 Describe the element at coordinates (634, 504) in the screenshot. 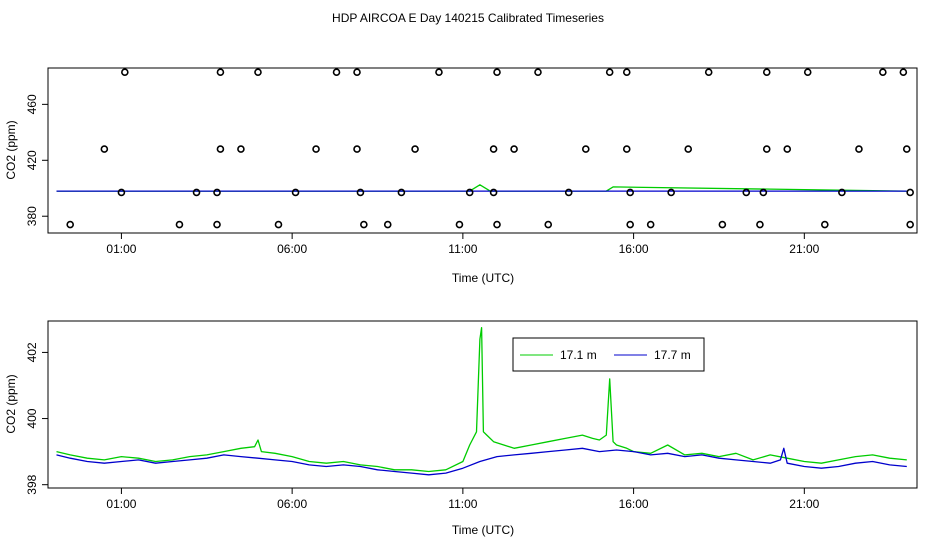

I see `bottom-x-tick-label: 16:00` at that location.